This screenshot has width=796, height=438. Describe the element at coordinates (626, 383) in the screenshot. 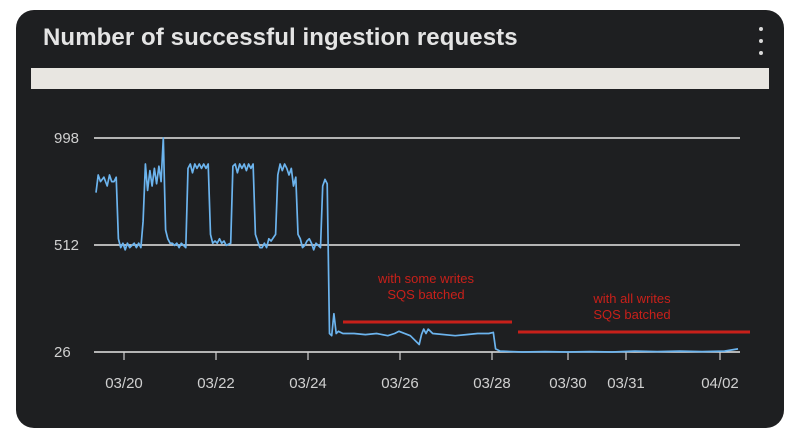

I see `x-tick-label: 03/31` at that location.